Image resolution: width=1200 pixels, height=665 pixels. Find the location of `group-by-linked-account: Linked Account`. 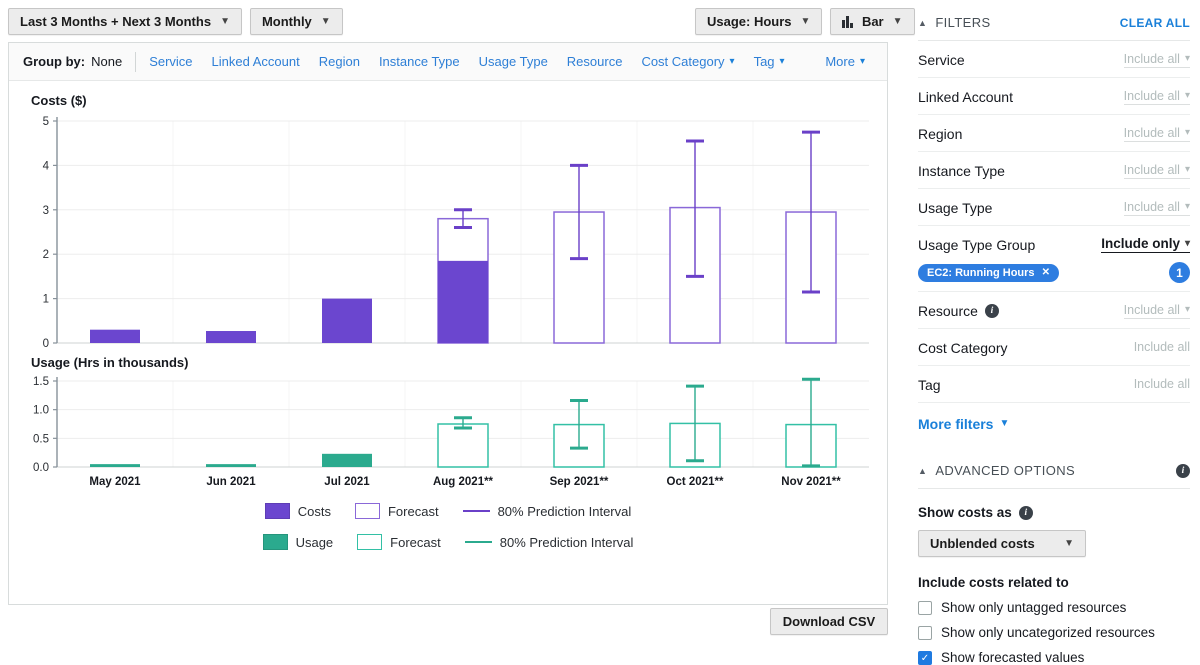

group-by-linked-account: Linked Account is located at coordinates (256, 61).